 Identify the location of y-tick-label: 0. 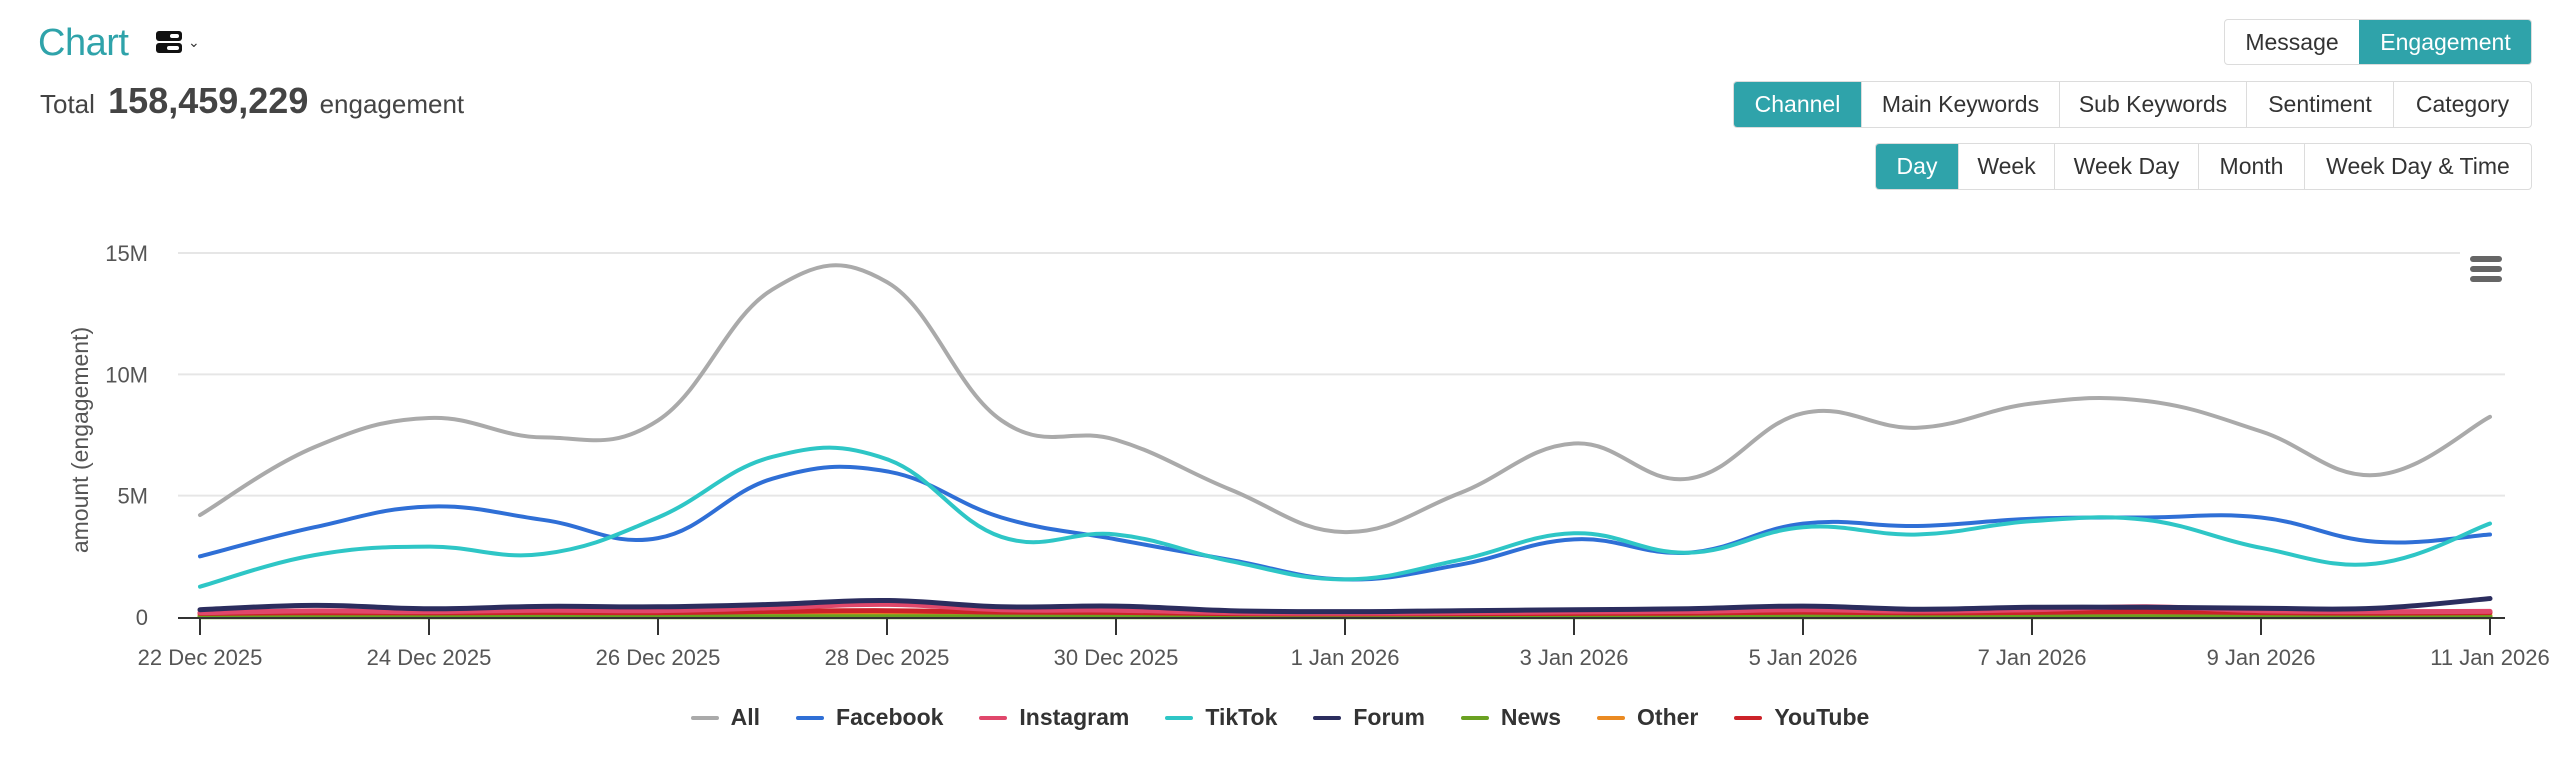
(142, 617).